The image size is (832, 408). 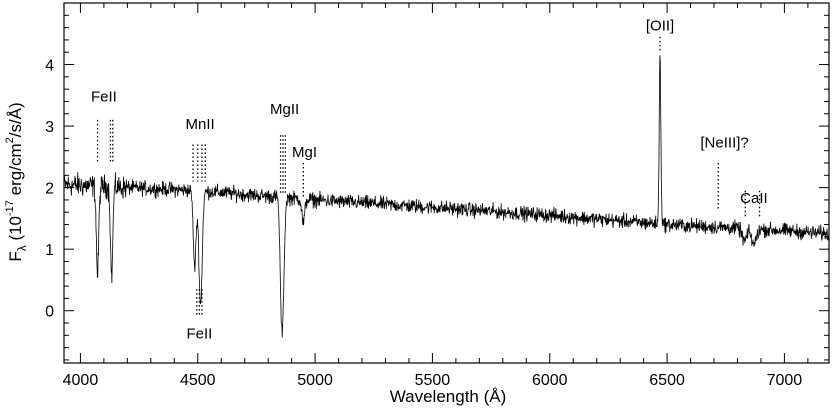 What do you see at coordinates (550, 380) in the screenshot?
I see `x-tick-label: 6000` at bounding box center [550, 380].